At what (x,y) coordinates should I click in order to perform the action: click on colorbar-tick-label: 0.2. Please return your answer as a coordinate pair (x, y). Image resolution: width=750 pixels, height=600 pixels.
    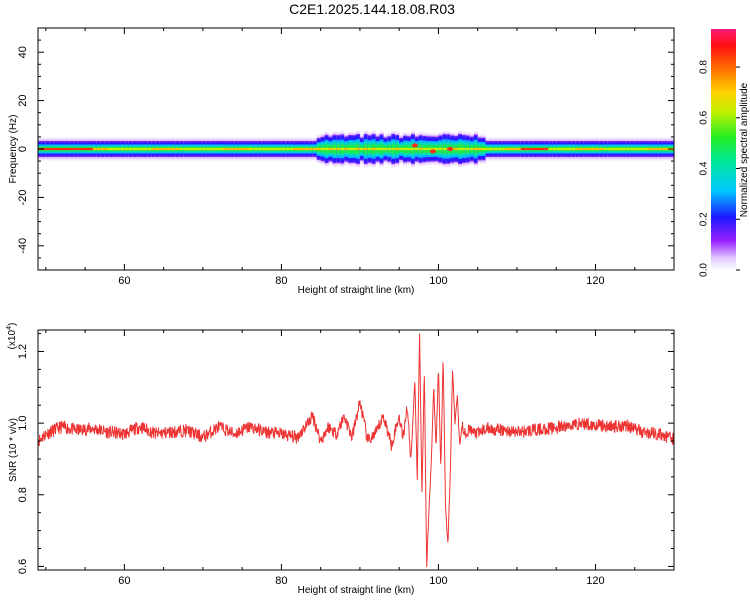
    Looking at the image, I should click on (704, 219).